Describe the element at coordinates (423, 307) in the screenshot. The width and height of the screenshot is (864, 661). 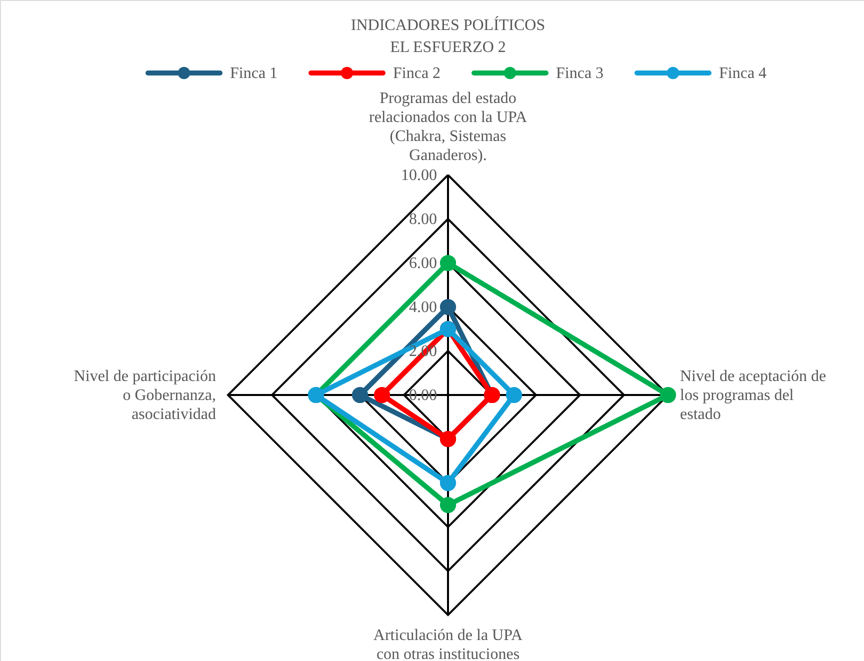
I see `y-tick-label: 4.00` at that location.